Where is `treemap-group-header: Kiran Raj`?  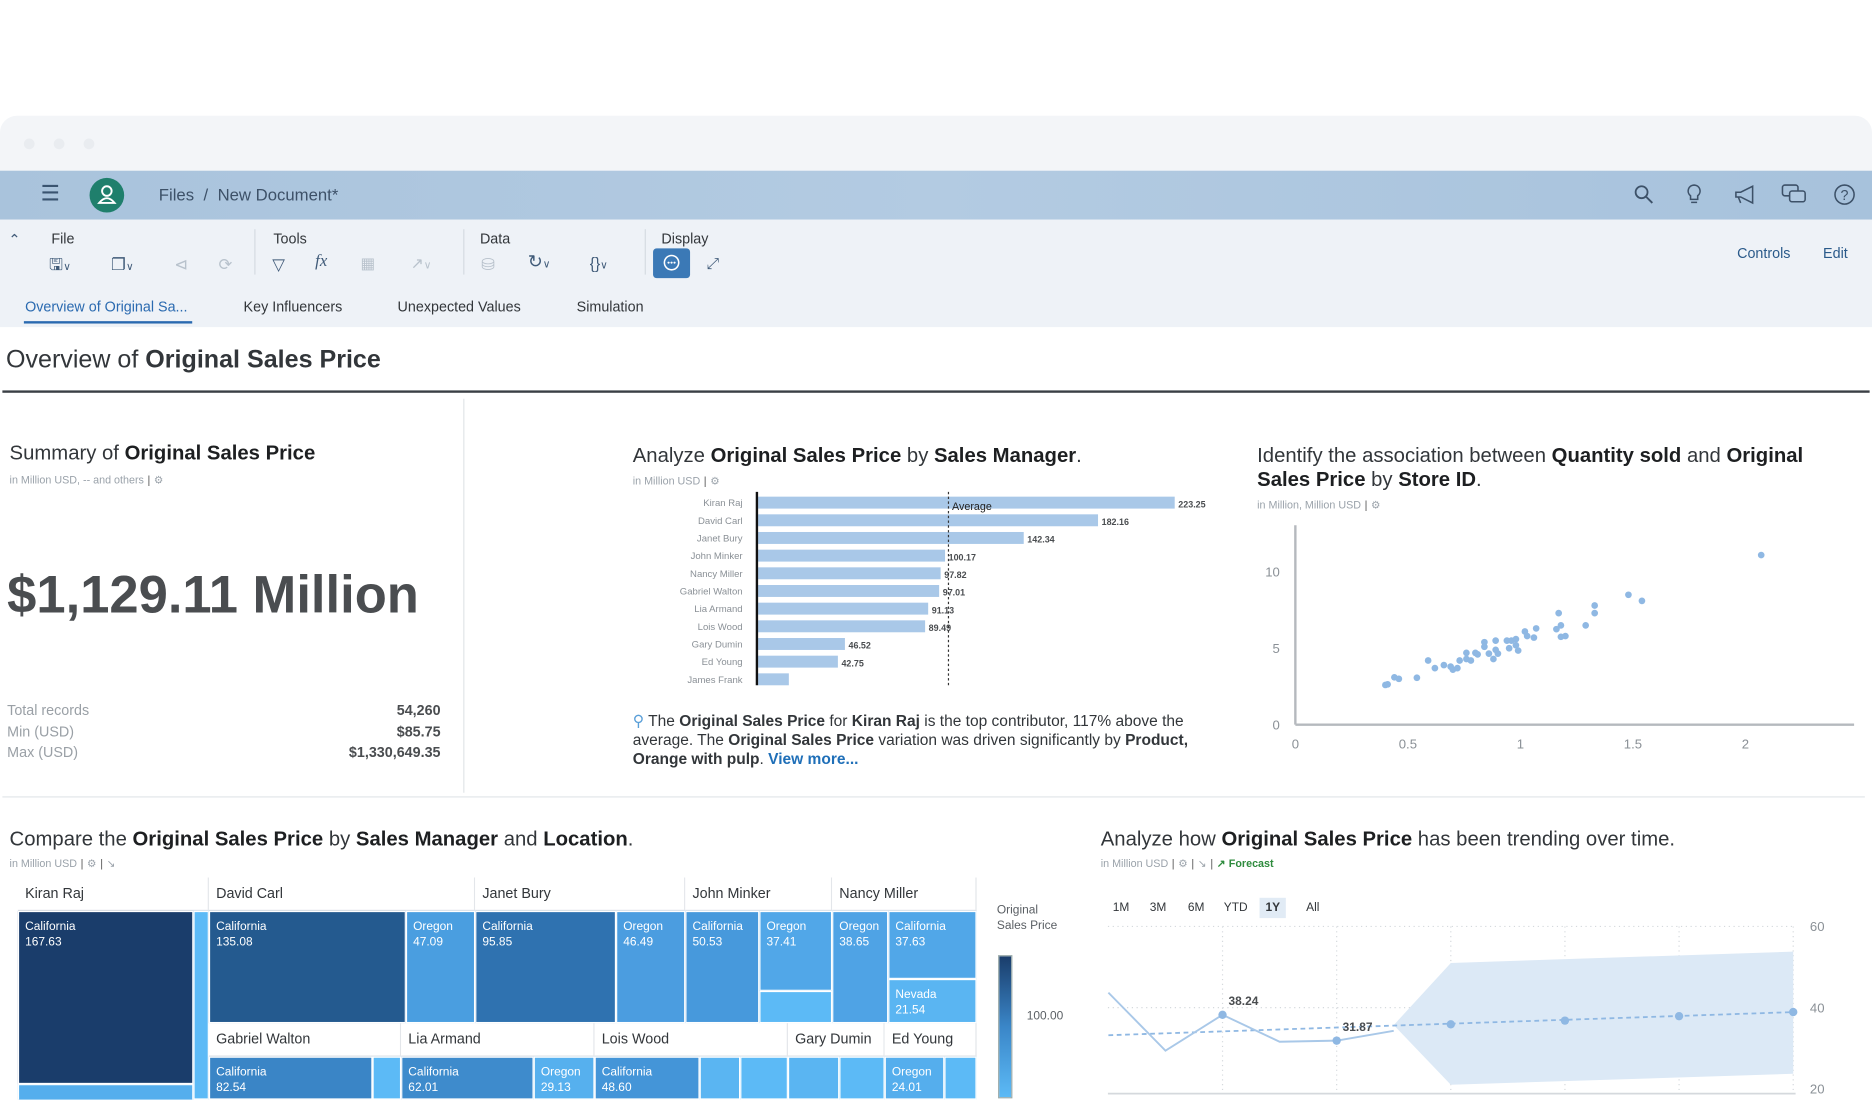
treemap-group-header: Kiran Raj is located at coordinates (113, 894).